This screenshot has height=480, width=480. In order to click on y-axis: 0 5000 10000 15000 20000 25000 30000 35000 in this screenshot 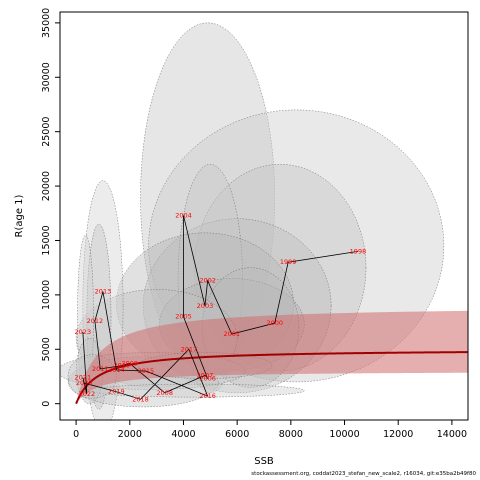, I will do `click(50, 207)`.